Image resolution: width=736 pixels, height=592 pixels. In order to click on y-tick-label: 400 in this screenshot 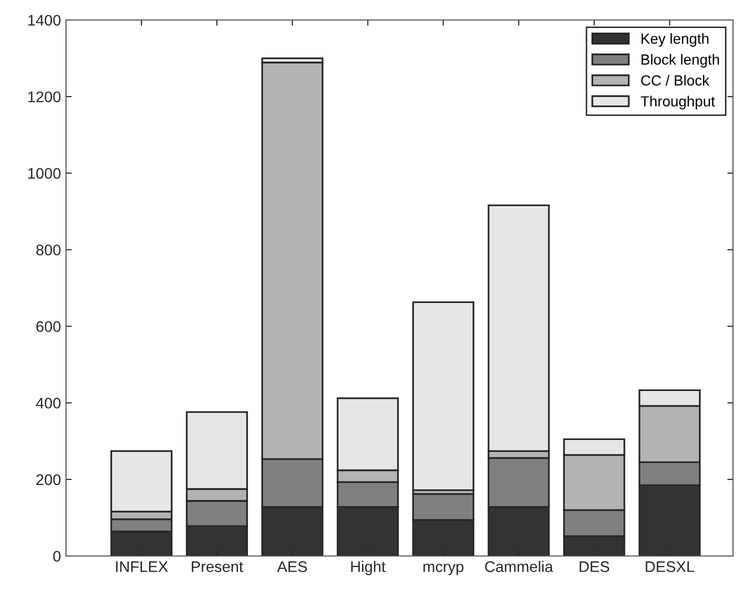, I will do `click(48, 403)`.